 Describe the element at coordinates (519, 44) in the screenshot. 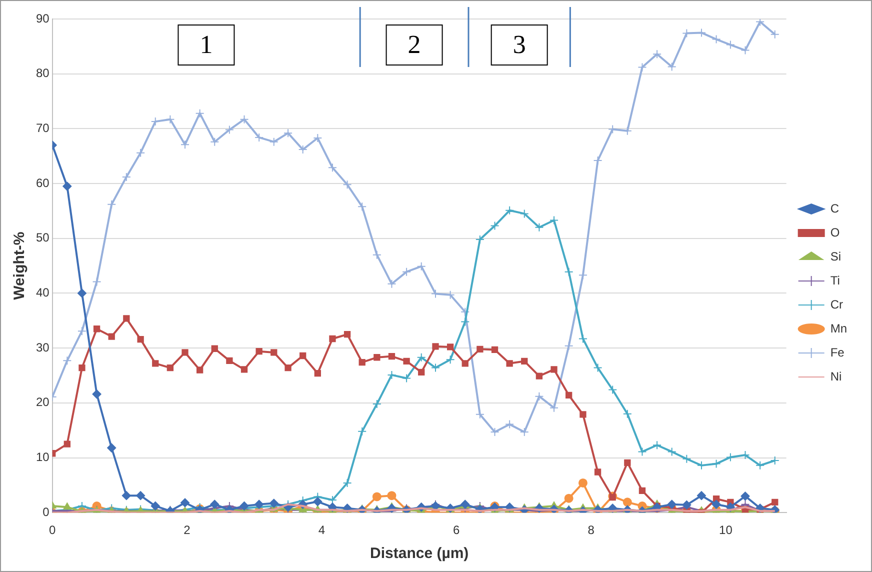

I see `annotation: 3` at that location.